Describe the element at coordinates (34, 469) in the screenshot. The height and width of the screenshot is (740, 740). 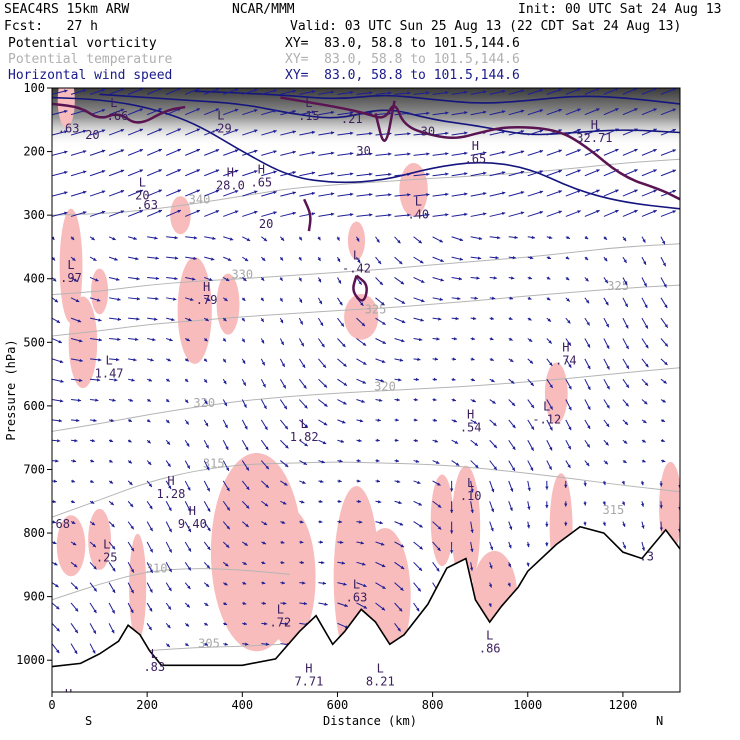
I see `y-tick-label: 700` at that location.